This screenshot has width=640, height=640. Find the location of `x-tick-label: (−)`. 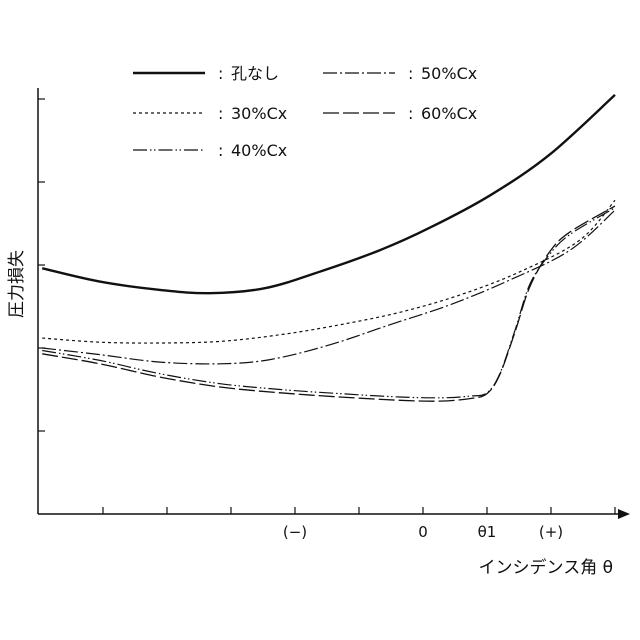

x-tick-label: (−) is located at coordinates (295, 532).